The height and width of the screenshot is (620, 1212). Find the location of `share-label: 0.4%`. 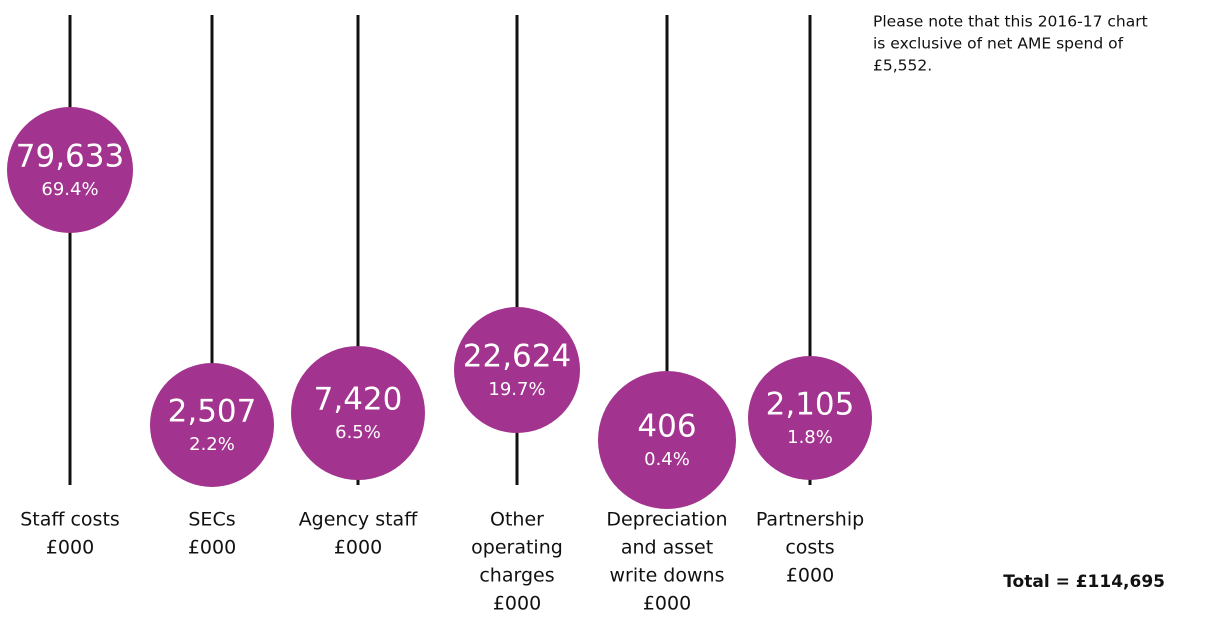

share-label: 0.4% is located at coordinates (667, 459).